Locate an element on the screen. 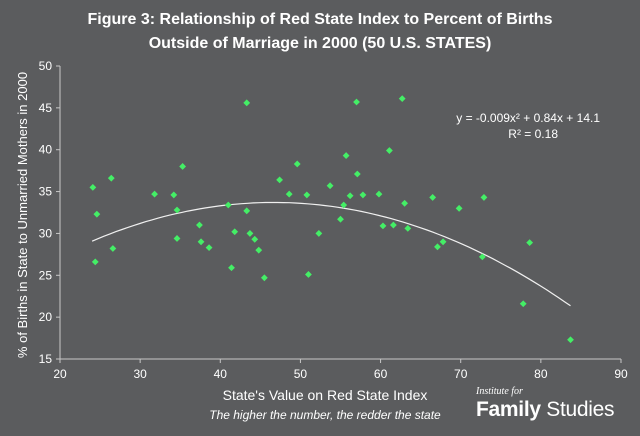 Image resolution: width=640 pixels, height=436 pixels. x-tick-label: 80 is located at coordinates (541, 374).